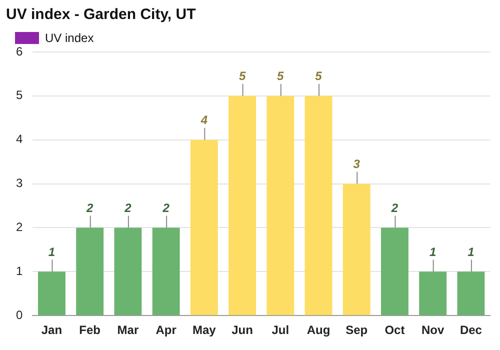  What do you see at coordinates (19, 95) in the screenshot?
I see `y-tick-label: 5` at bounding box center [19, 95].